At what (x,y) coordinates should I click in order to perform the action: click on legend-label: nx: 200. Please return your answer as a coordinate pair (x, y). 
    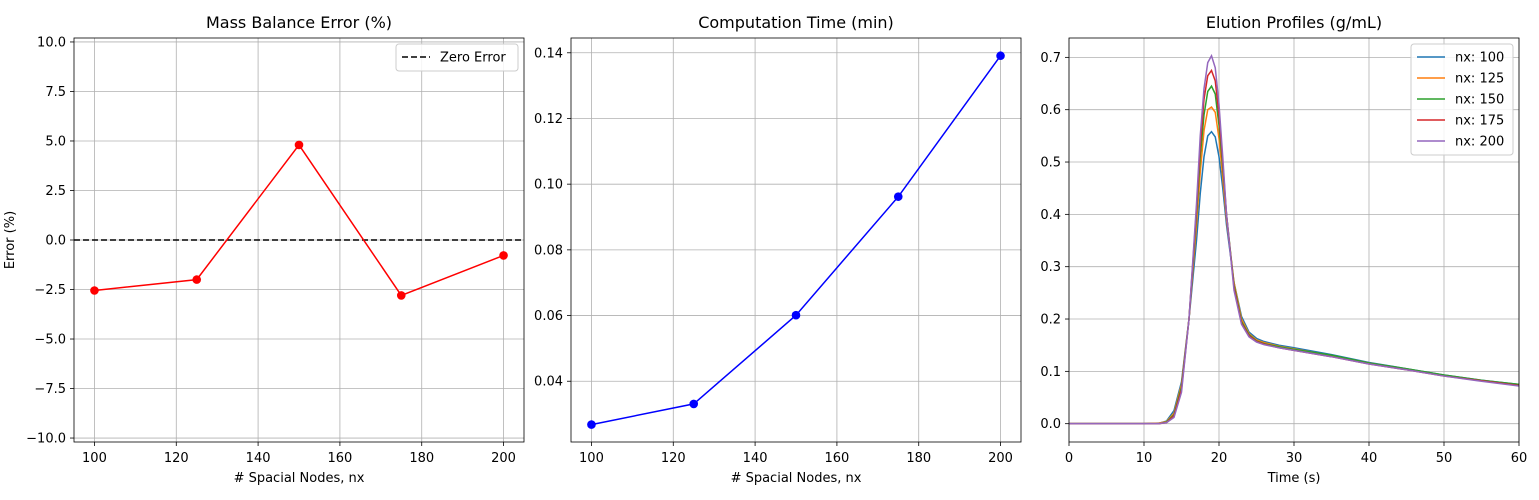
    Looking at the image, I should click on (1479, 142).